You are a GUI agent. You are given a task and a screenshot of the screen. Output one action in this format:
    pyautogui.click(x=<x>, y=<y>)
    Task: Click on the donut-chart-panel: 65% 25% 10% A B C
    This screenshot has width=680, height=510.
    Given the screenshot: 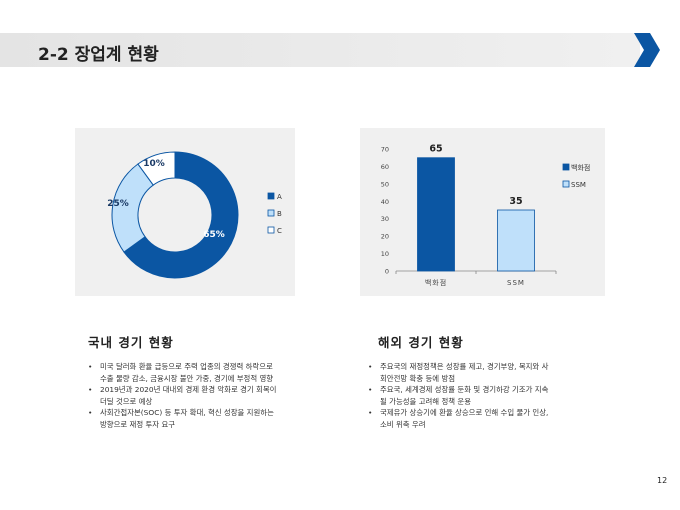 What is the action you would take?
    pyautogui.click(x=185, y=212)
    